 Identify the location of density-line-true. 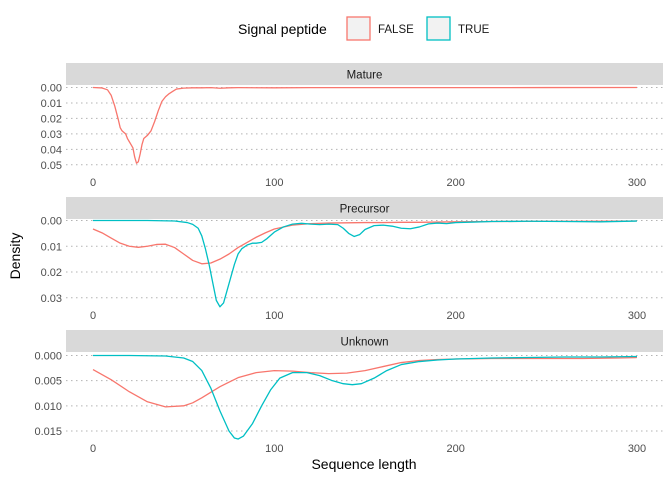
(365, 397).